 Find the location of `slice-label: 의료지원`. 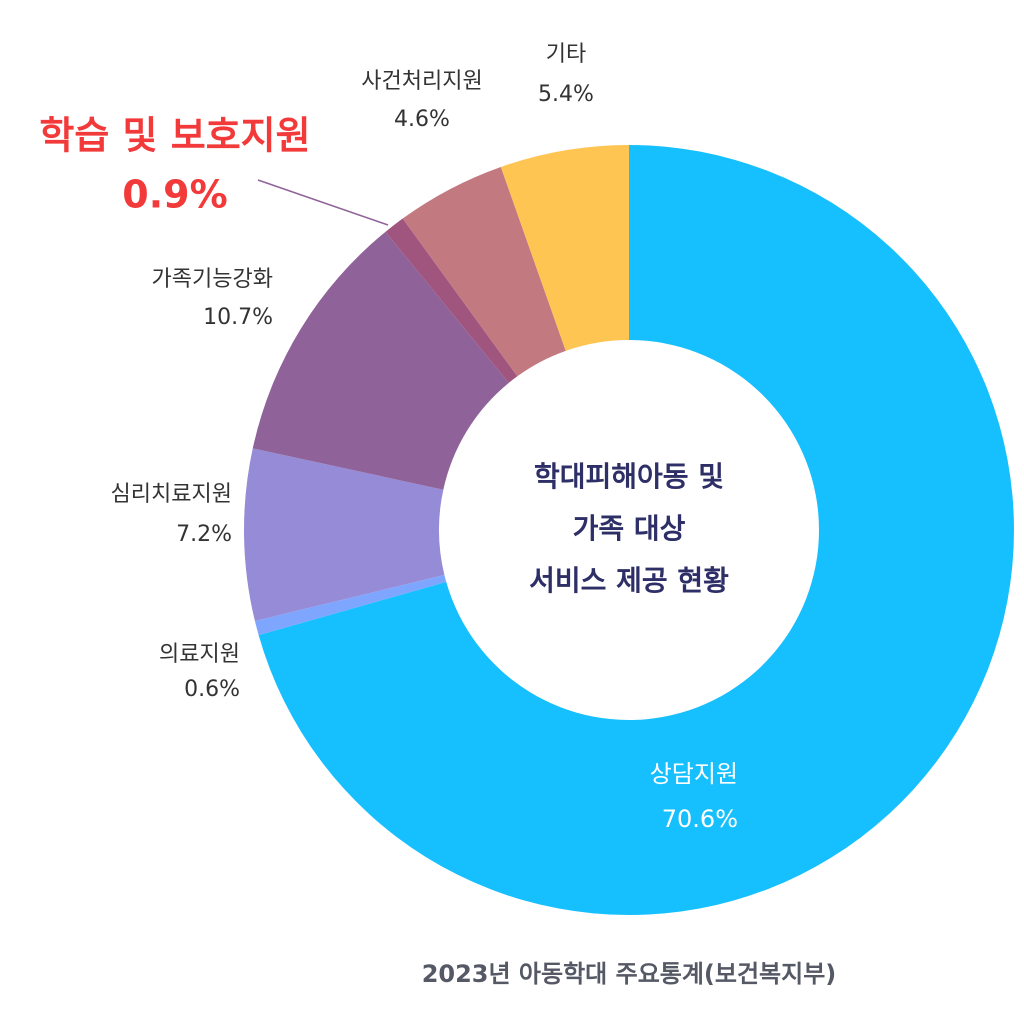

slice-label: 의료지원 is located at coordinates (199, 654).